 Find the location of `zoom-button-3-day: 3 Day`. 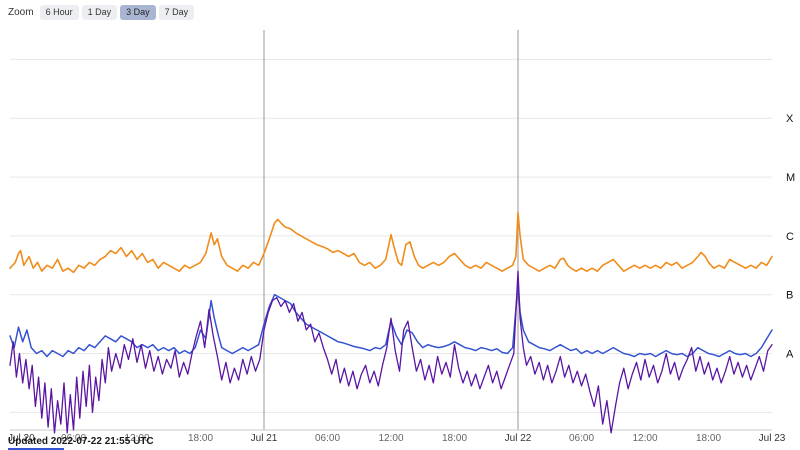

zoom-button-3-day: 3 Day is located at coordinates (138, 12).